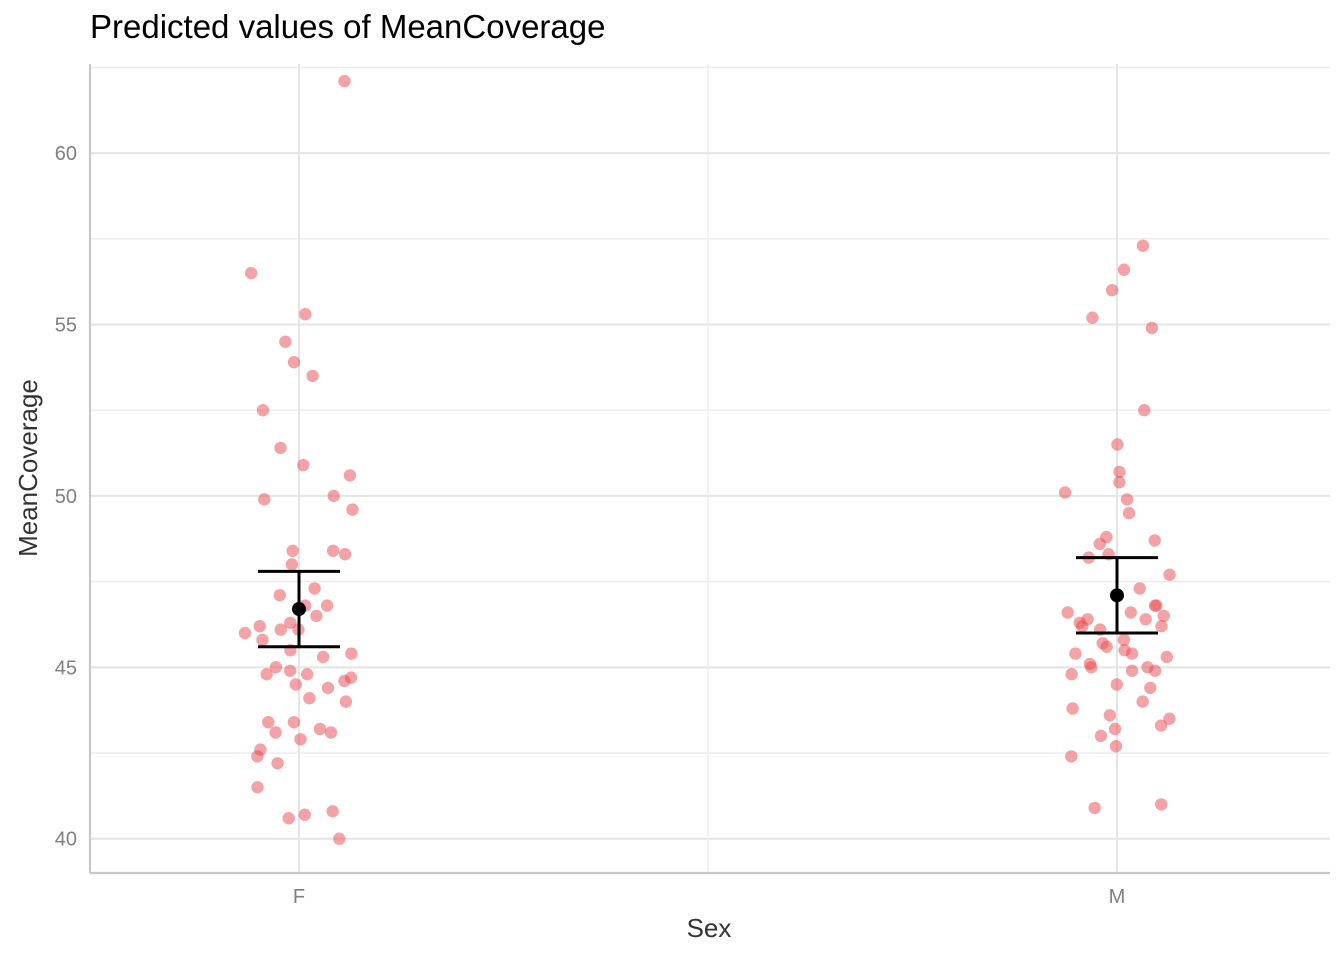  I want to click on prediction-estimates, so click(708, 602).